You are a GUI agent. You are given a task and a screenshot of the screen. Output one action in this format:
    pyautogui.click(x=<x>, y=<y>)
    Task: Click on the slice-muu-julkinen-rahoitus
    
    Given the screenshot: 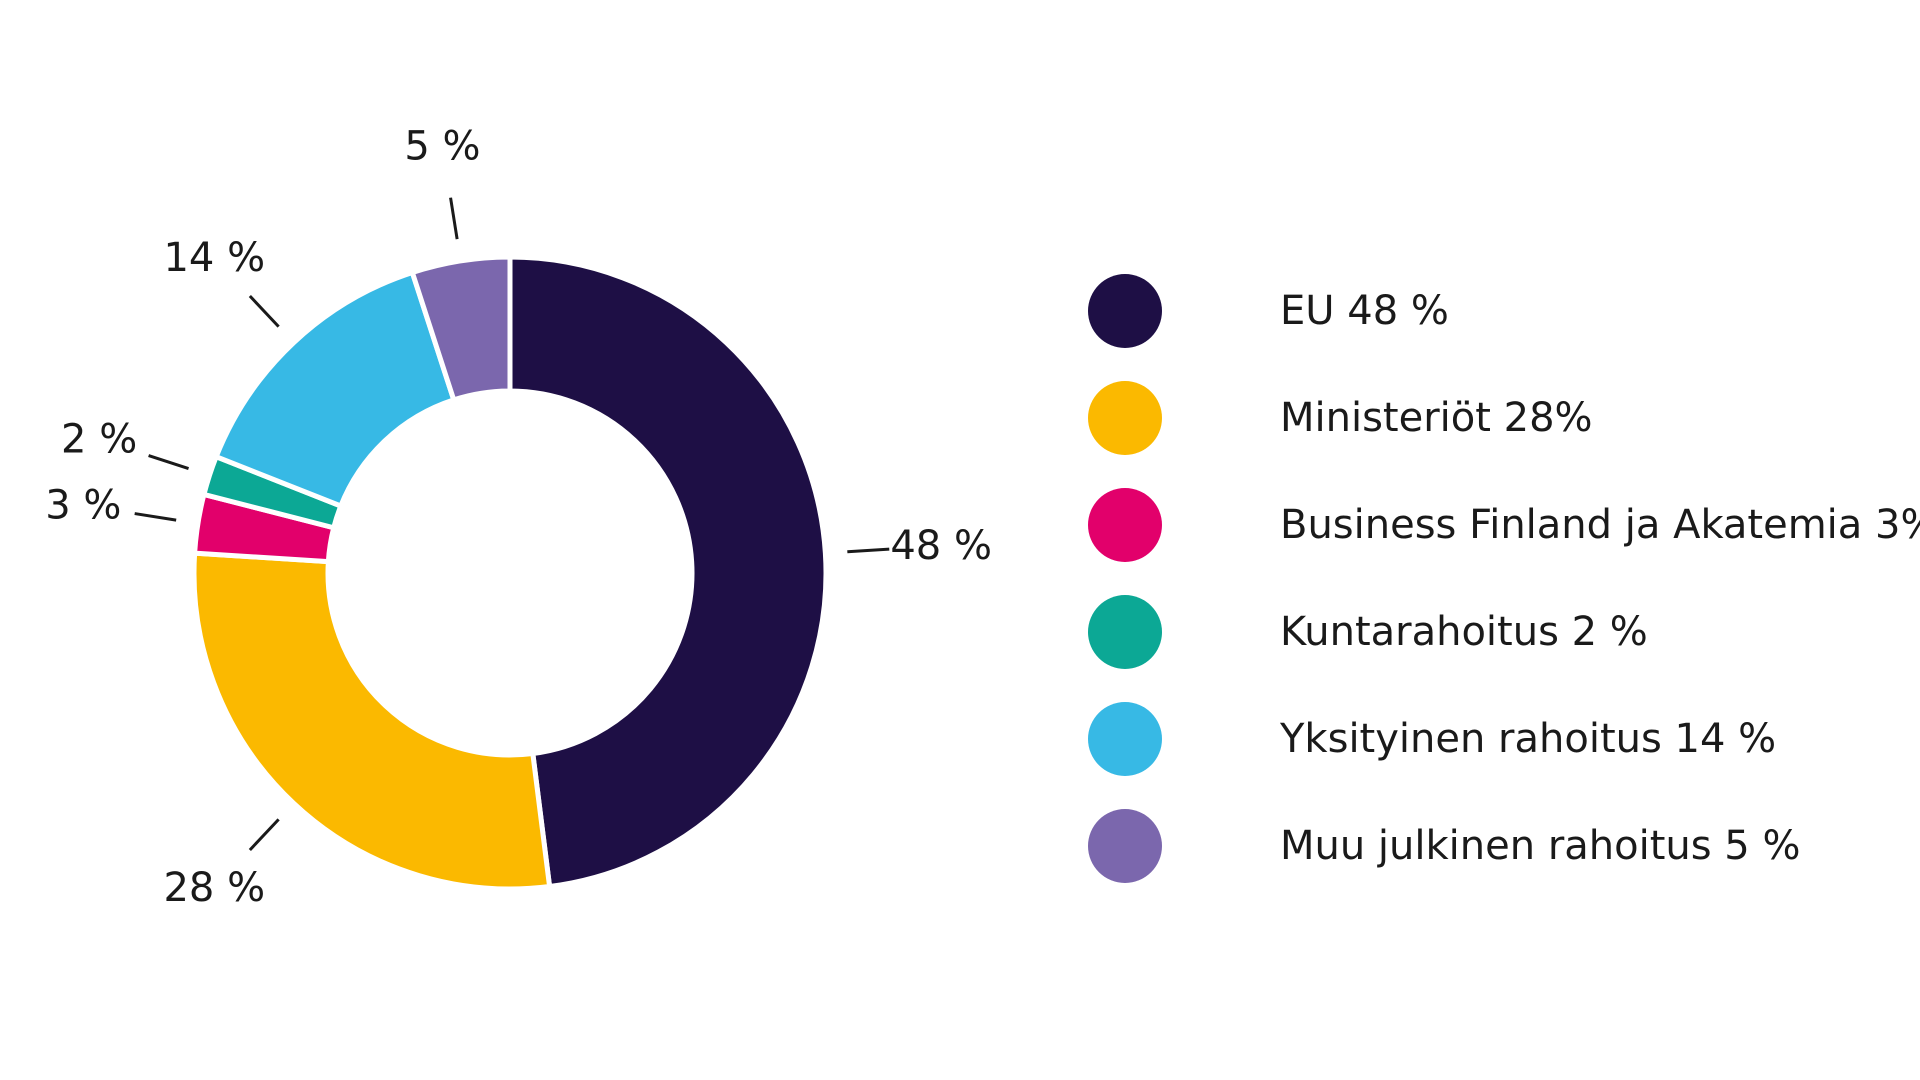 What is the action you would take?
    pyautogui.click(x=461, y=329)
    